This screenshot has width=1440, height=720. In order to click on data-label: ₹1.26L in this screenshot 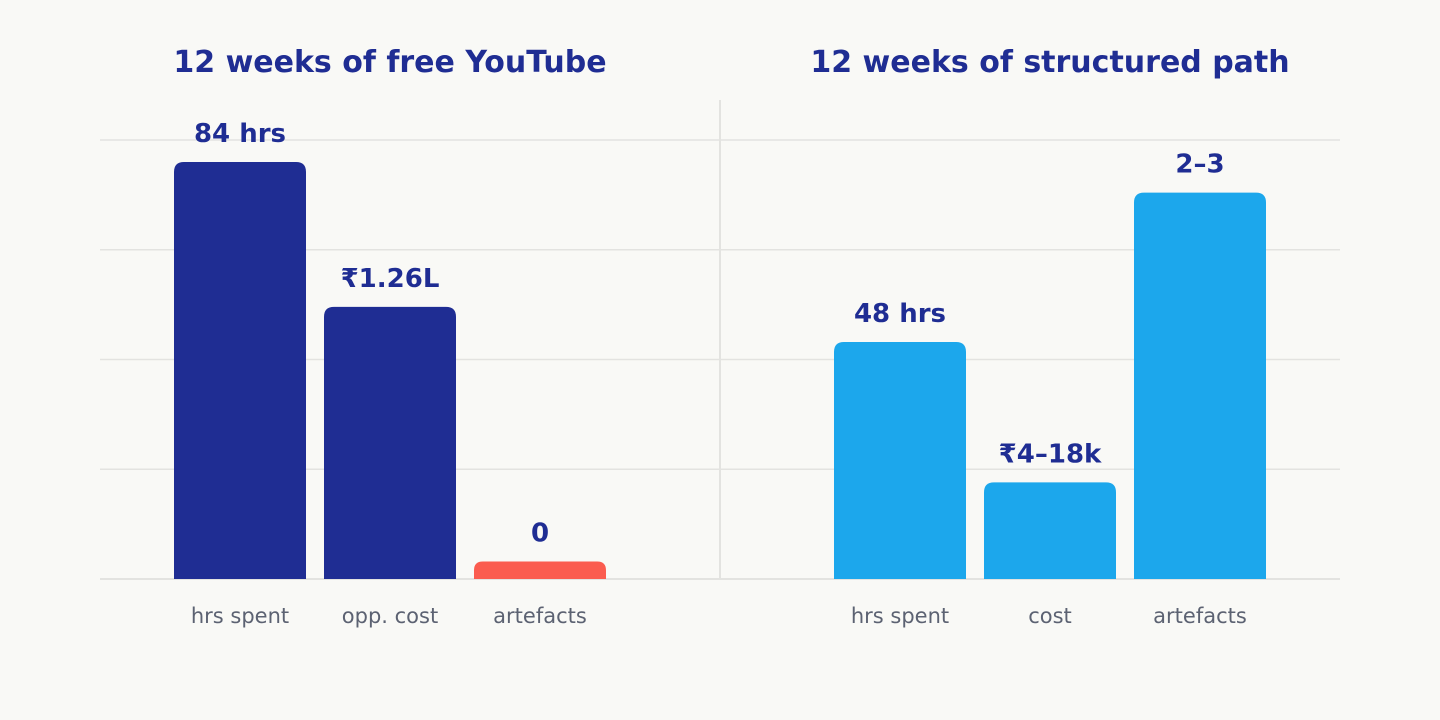, I will do `click(390, 279)`.